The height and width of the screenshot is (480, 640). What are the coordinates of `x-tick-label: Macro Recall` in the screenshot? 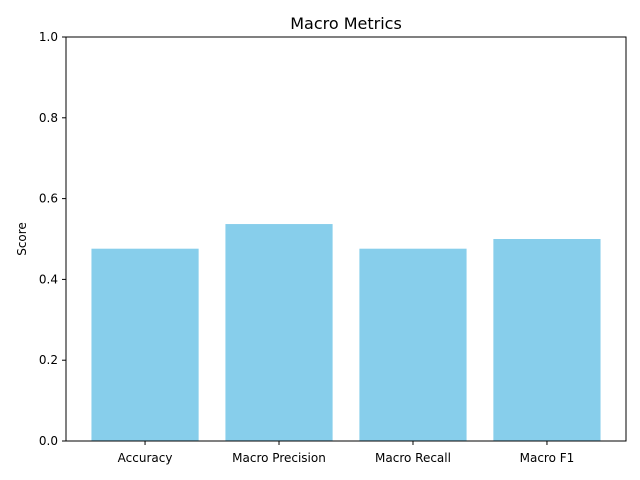 It's located at (413, 458).